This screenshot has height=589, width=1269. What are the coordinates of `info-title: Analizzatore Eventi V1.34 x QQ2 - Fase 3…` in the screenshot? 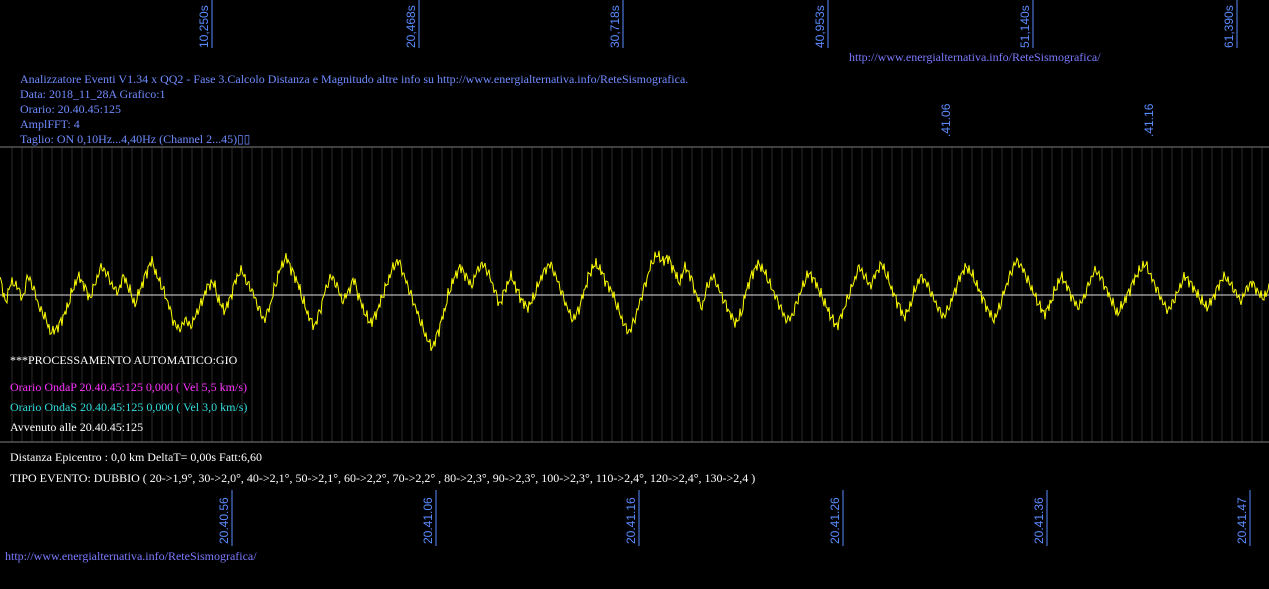 It's located at (354, 79).